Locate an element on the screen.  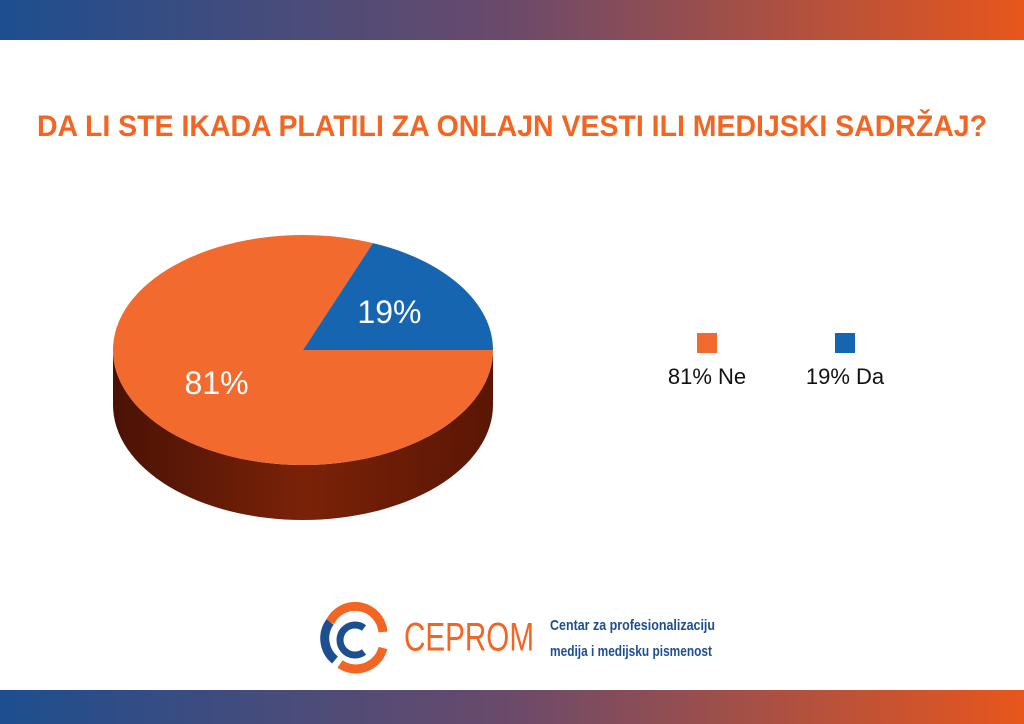
slice-label: 81% is located at coordinates (217, 383).